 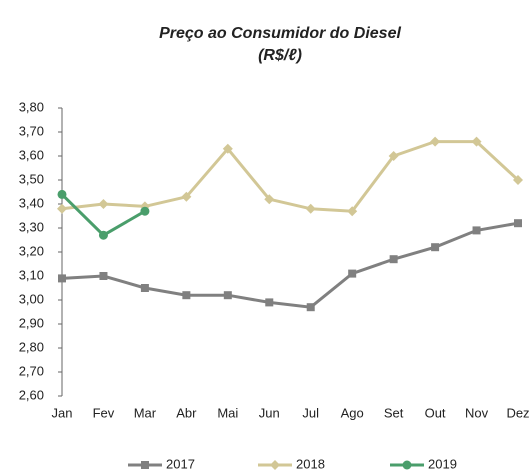 What do you see at coordinates (186, 412) in the screenshot?
I see `x-tick-label: Abr` at bounding box center [186, 412].